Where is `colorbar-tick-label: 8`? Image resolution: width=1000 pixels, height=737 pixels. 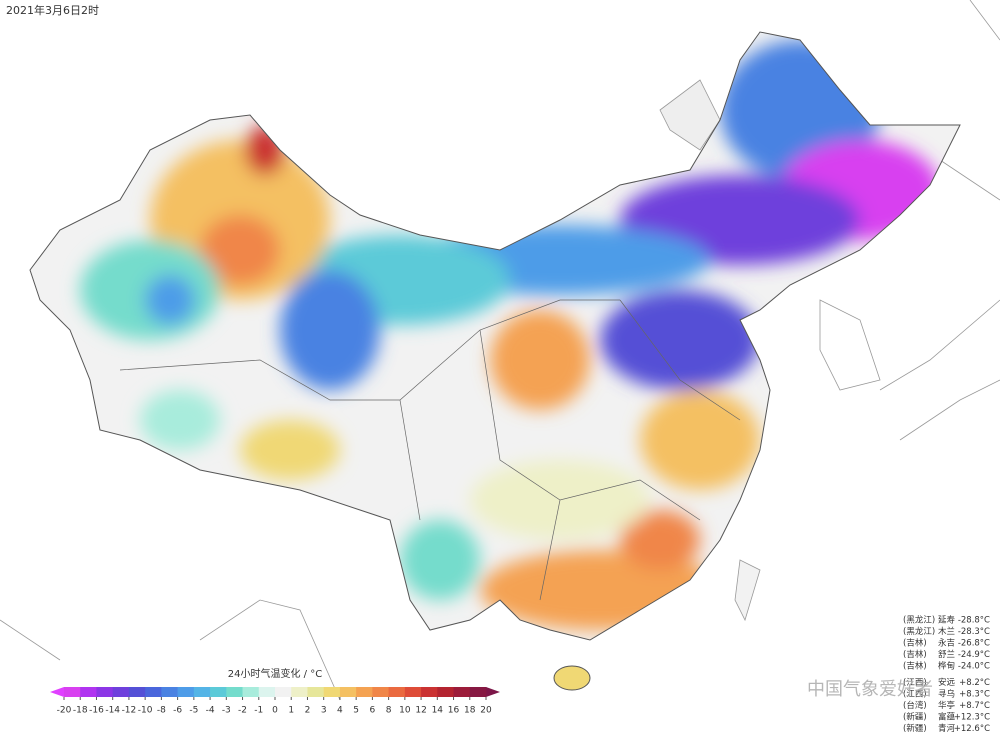
colorbar-tick-label: 8 is located at coordinates (389, 711).